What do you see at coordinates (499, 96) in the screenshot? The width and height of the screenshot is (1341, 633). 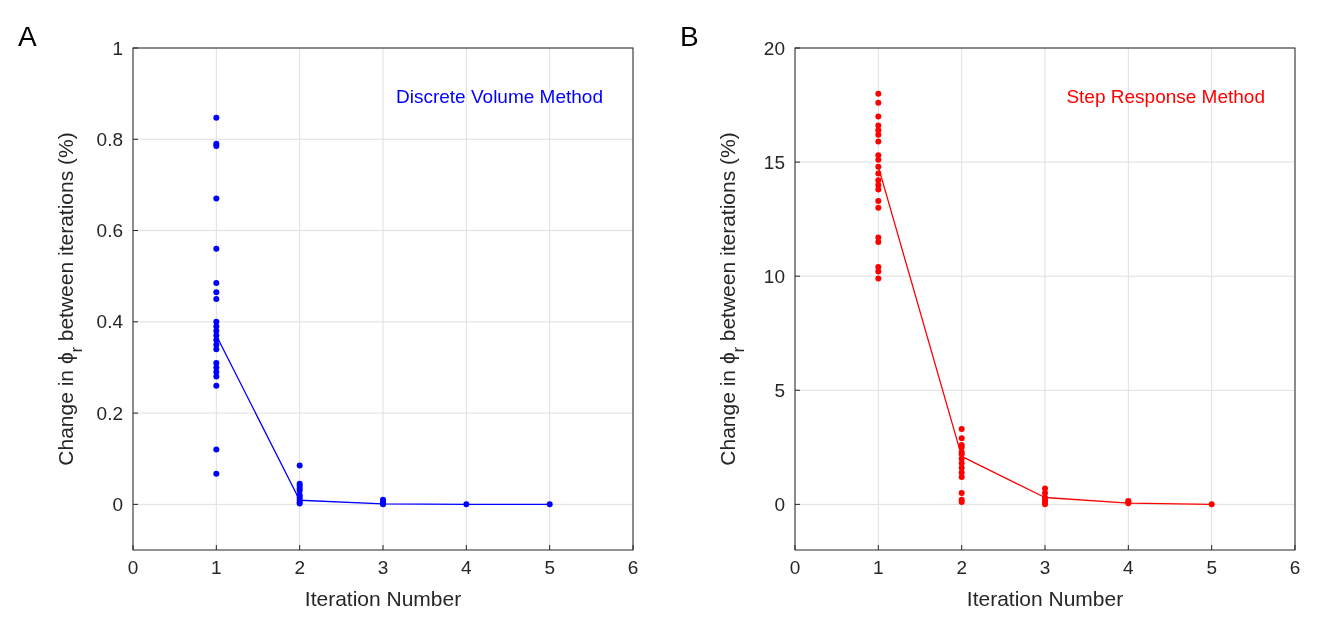 I see `text: Discrete Volume Method` at bounding box center [499, 96].